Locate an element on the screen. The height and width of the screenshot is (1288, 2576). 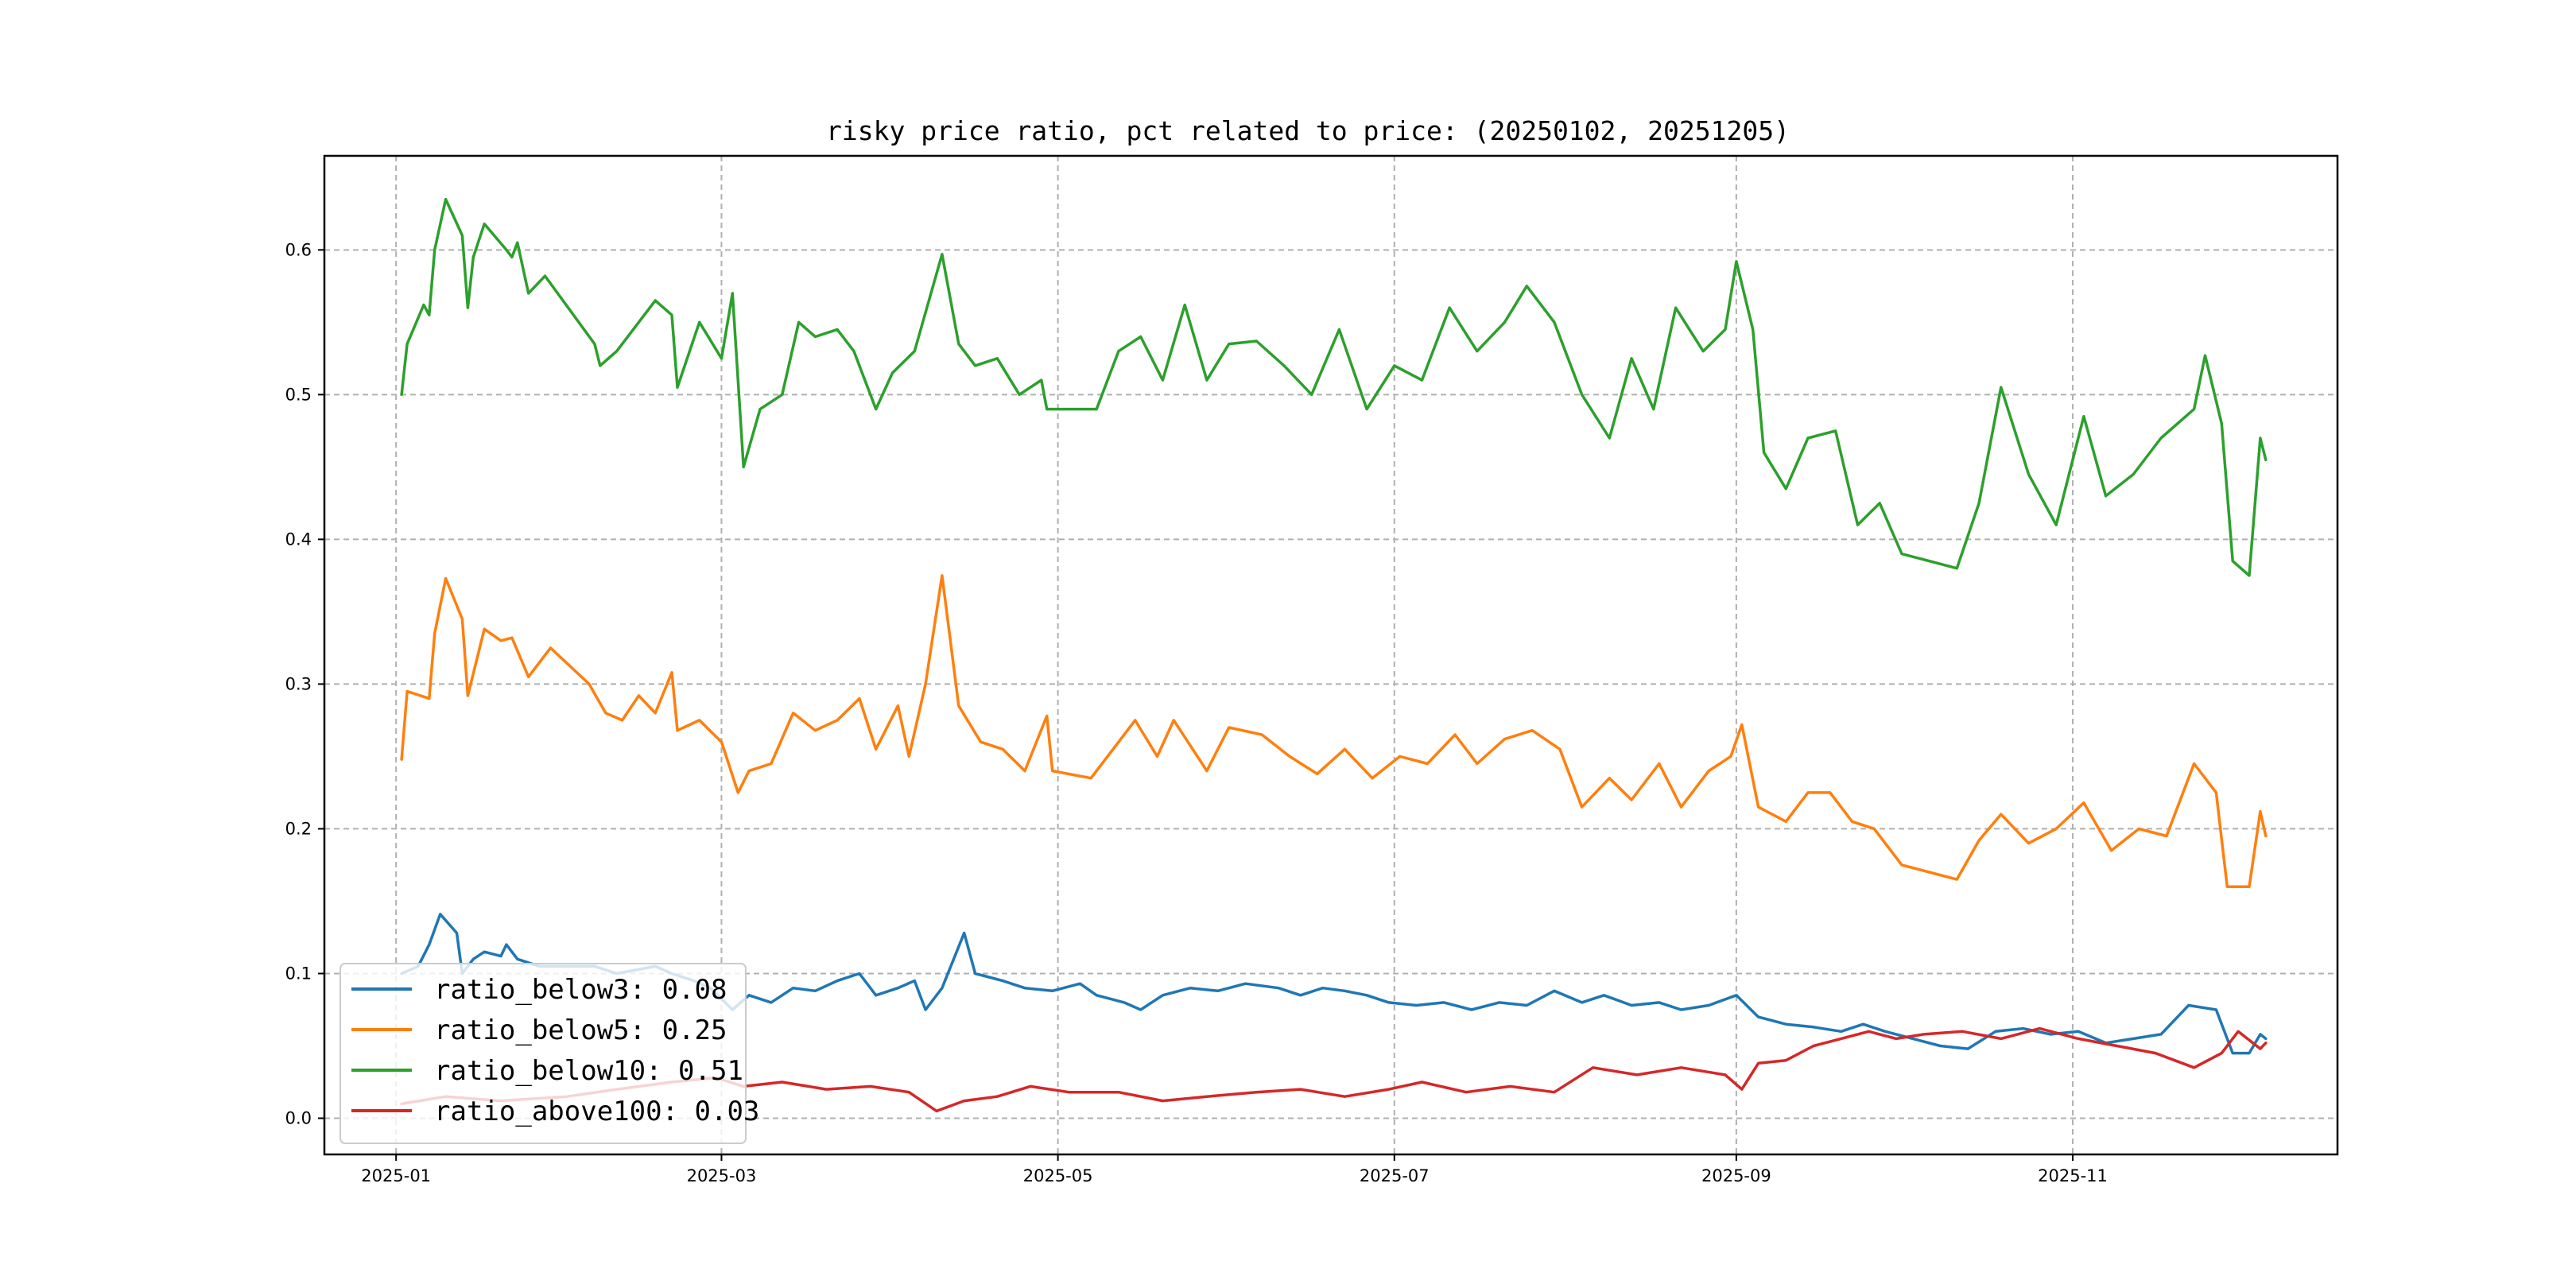
x-tick-label: 2025-03 is located at coordinates (722, 1175).